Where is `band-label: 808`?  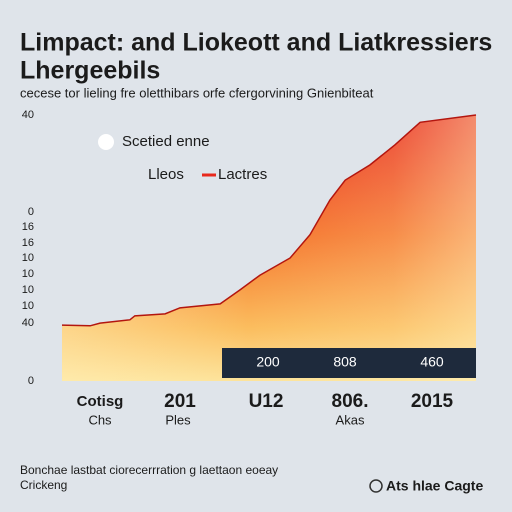
band-label: 808 is located at coordinates (345, 362).